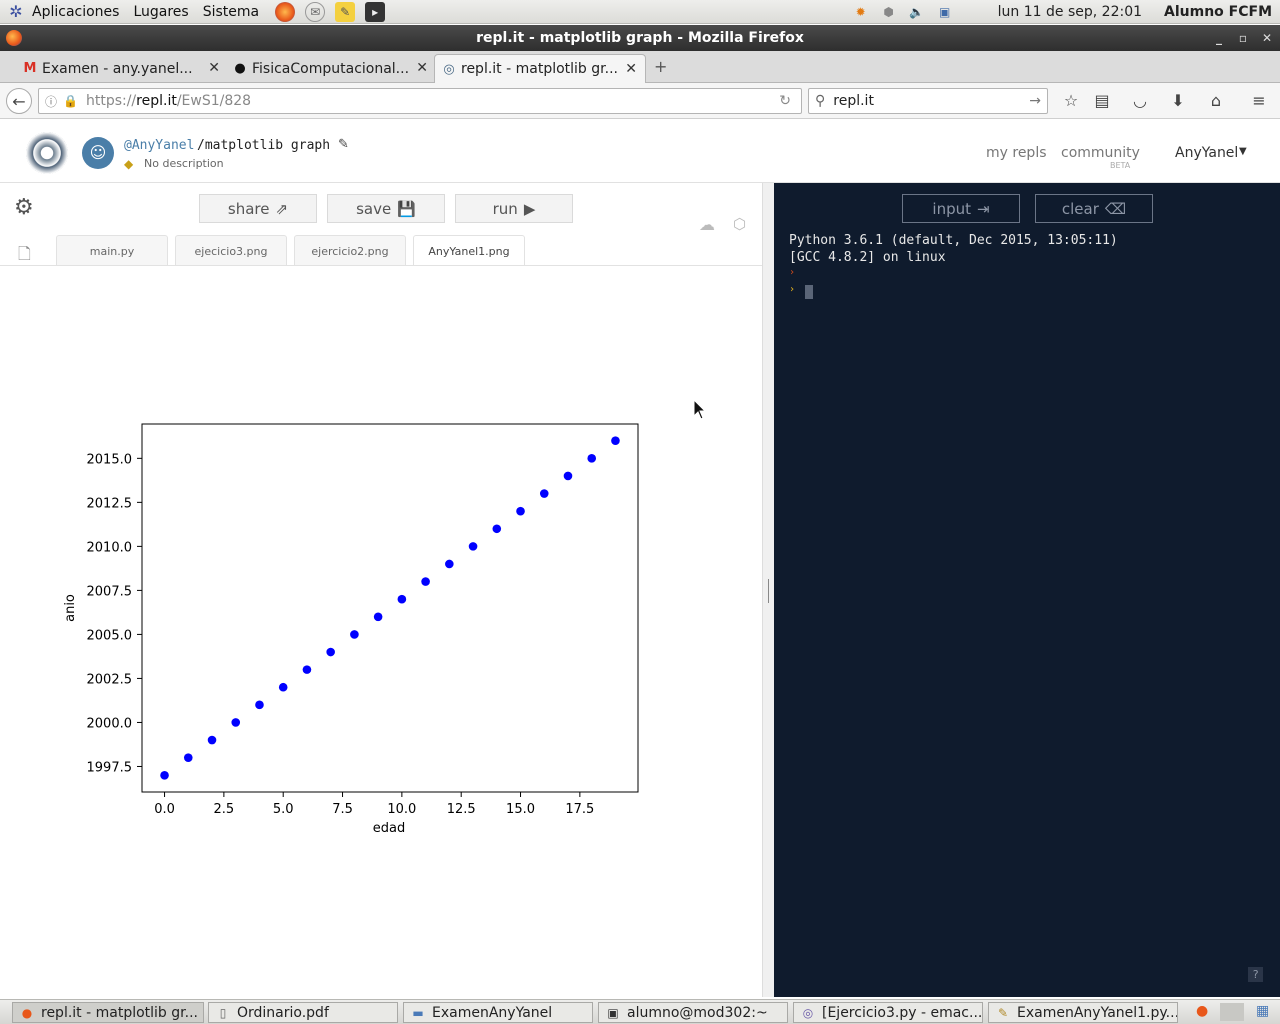 This screenshot has height=1024, width=1280. I want to click on menu-lugares: Lugares, so click(161, 11).